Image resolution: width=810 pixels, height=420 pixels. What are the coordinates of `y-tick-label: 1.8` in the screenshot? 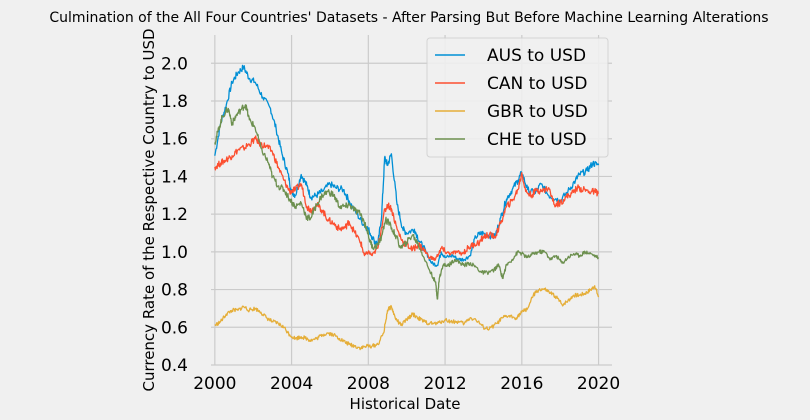 It's located at (174, 102).